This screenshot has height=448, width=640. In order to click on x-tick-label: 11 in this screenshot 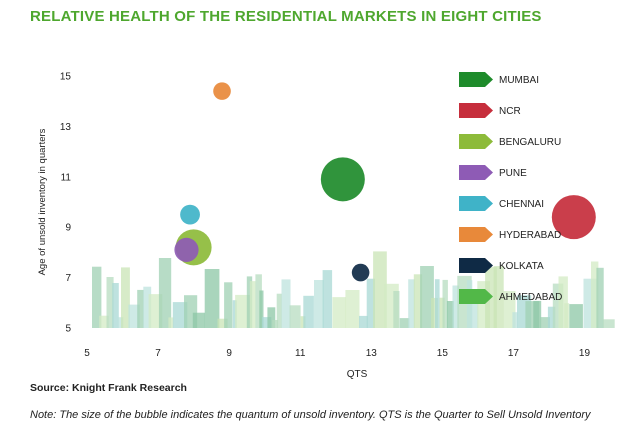, I will do `click(300, 353)`.